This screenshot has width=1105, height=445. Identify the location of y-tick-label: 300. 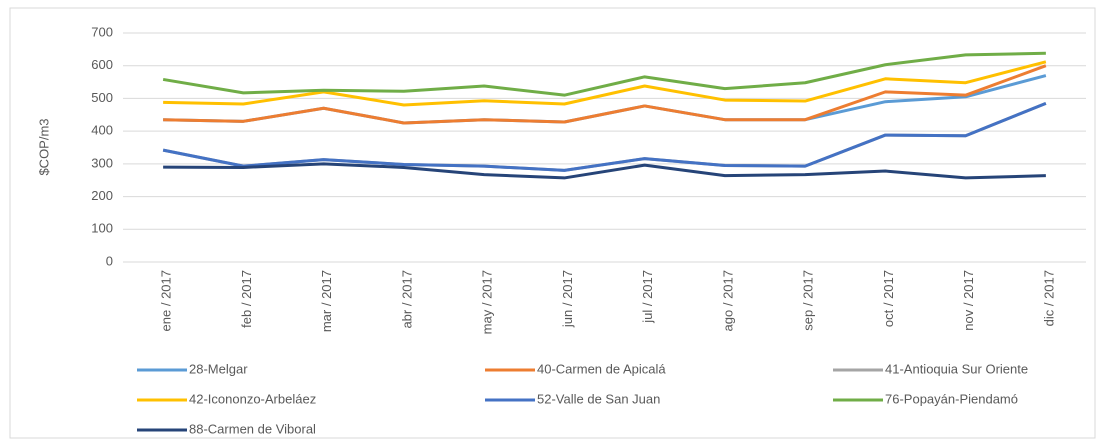
(102, 162).